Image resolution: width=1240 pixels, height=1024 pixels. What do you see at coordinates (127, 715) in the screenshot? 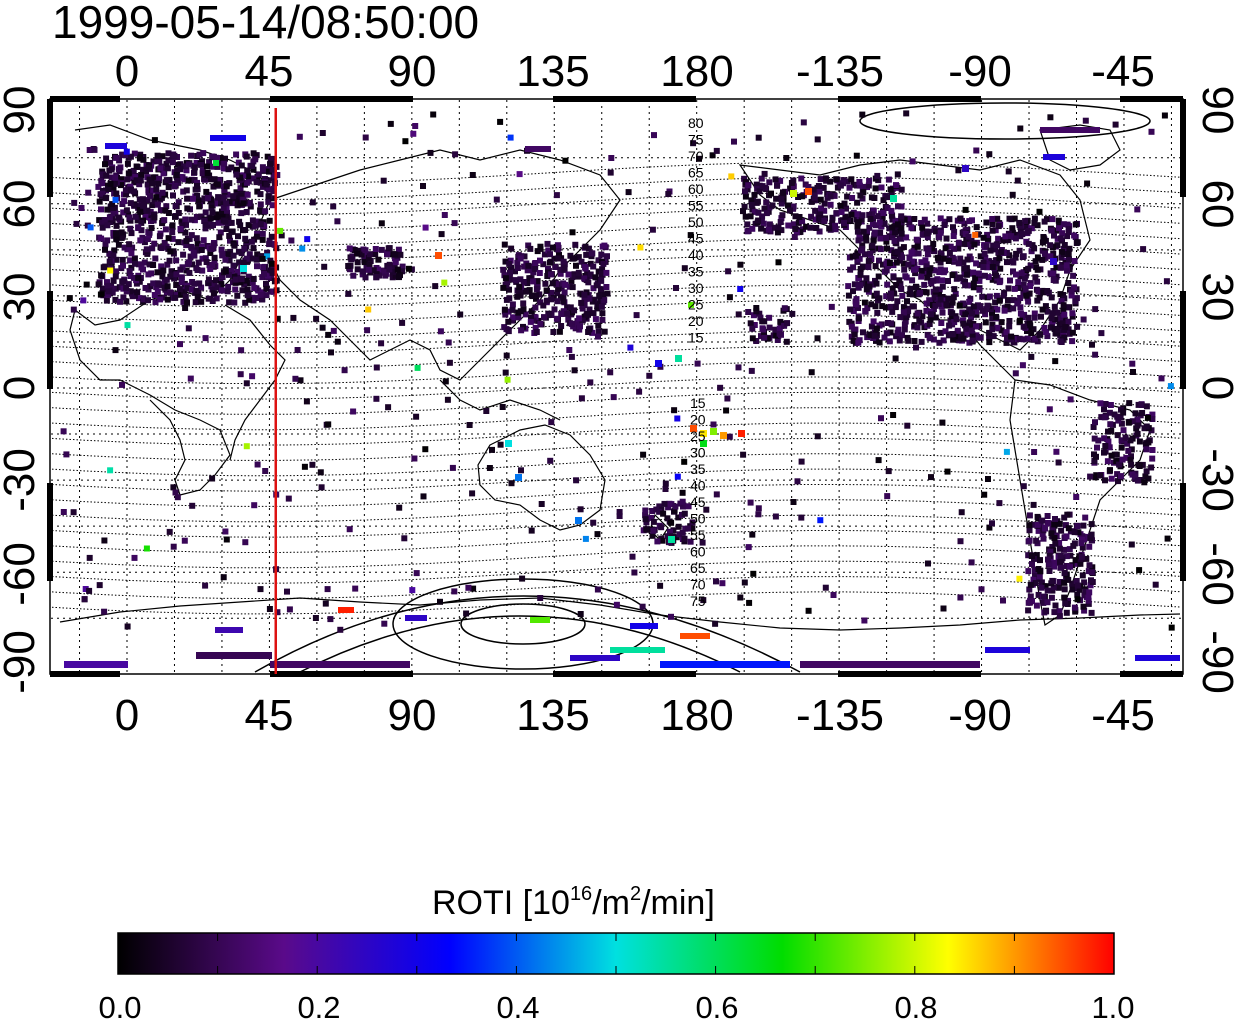
I see `bottom-lon-label: 0` at bounding box center [127, 715].